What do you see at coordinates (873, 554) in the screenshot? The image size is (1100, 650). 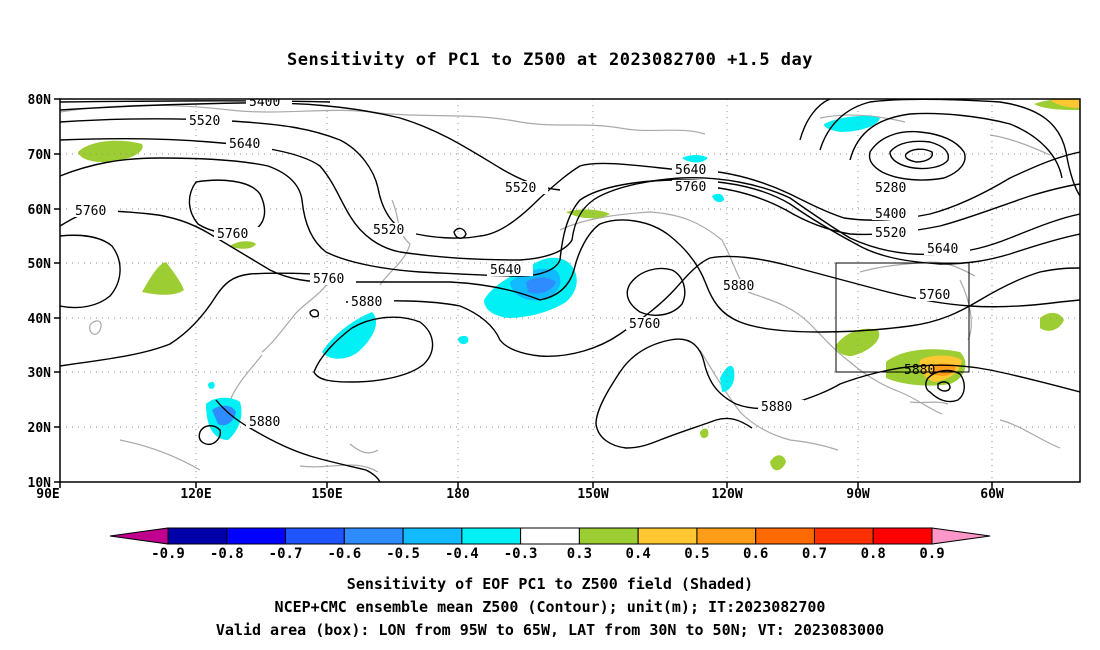 I see `colorbar-label: 0.8` at bounding box center [873, 554].